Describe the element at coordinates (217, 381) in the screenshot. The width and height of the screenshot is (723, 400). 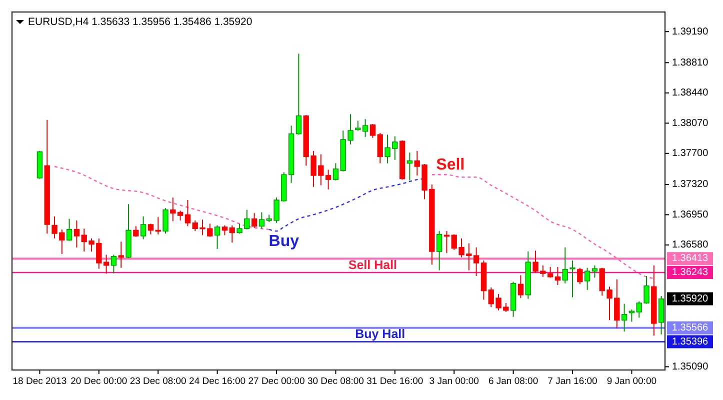
I see `x-tick-label: 24 Dec 16:00` at that location.